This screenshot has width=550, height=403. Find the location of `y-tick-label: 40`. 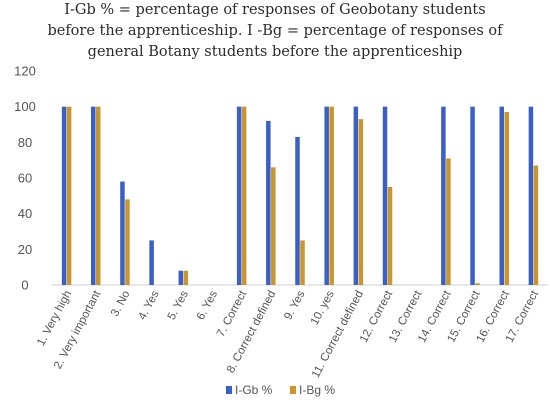

y-tick-label: 40 is located at coordinates (25, 213).